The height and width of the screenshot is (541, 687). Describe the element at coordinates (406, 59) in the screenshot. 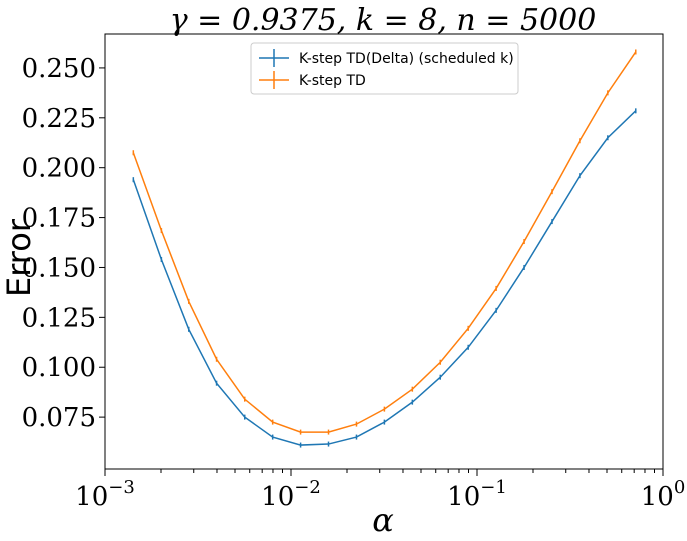

I see `legend-label: K-step TD(Delta) (scheduled k)` at that location.